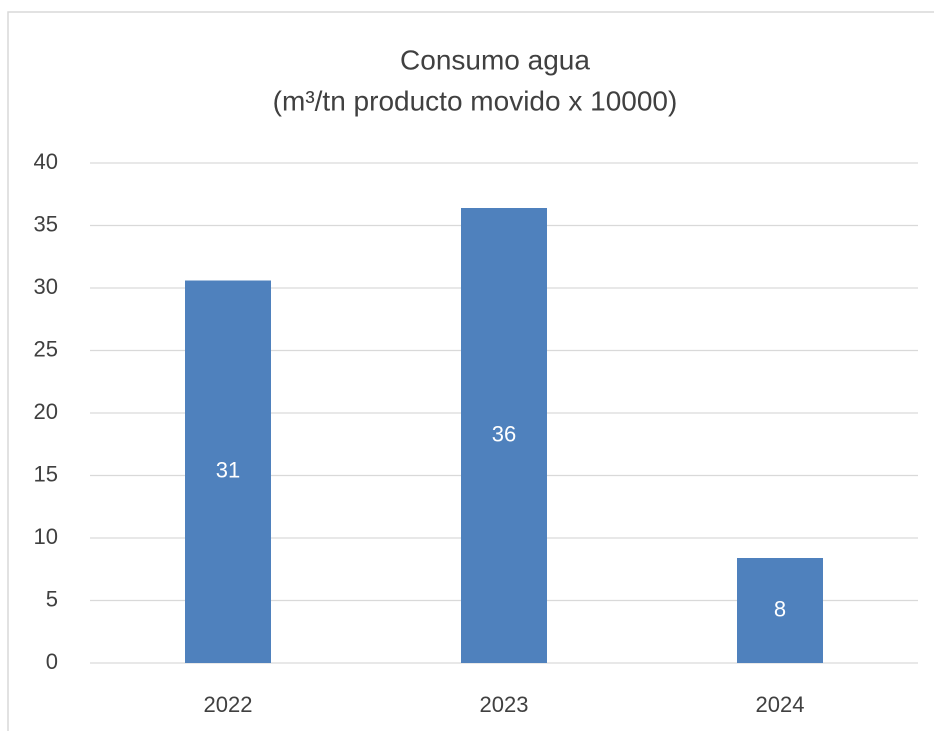 The image size is (934, 731). I want to click on chart-title: Consumo agua, so click(495, 59).